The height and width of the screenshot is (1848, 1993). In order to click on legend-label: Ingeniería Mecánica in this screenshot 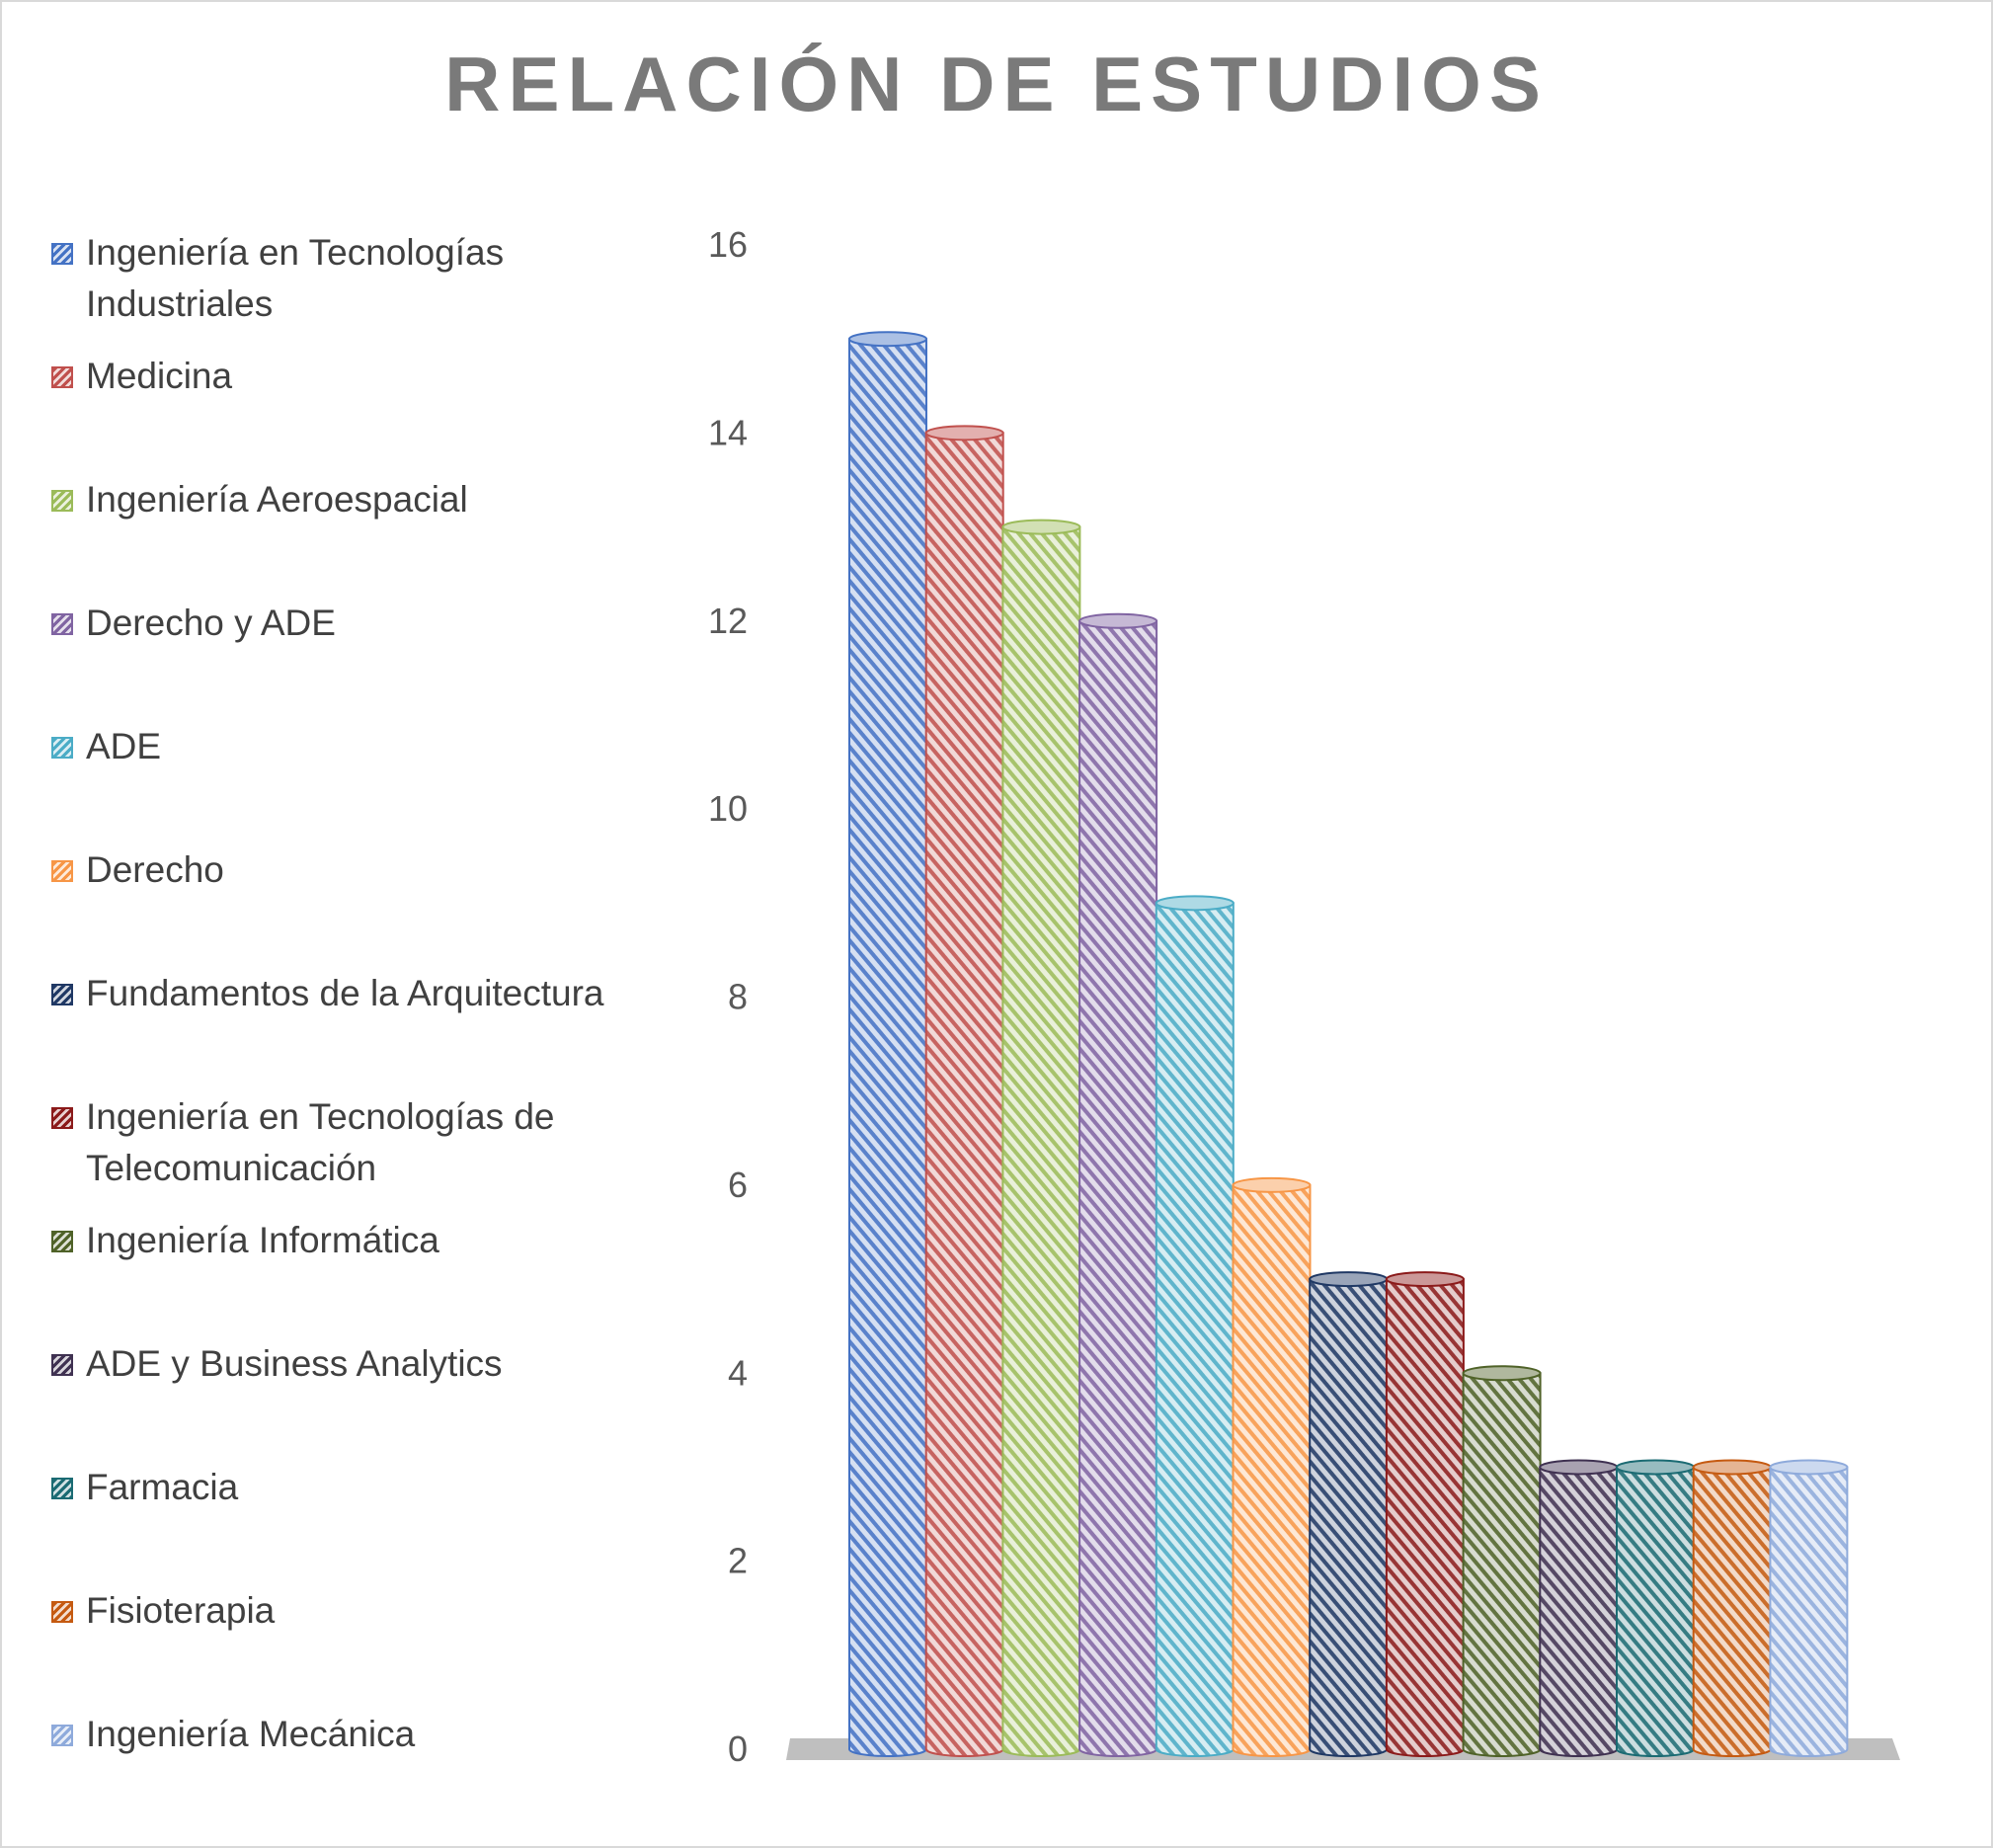, I will do `click(251, 1734)`.